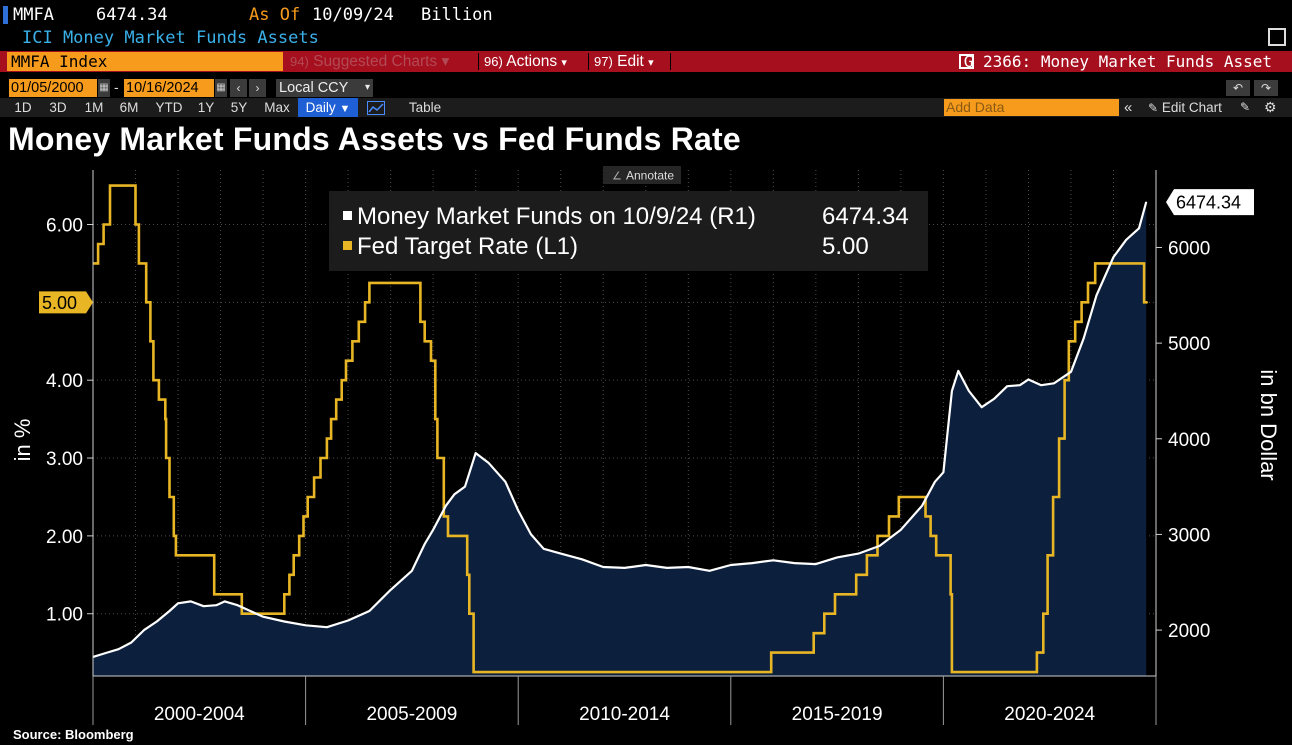  Describe the element at coordinates (603, 61) in the screenshot. I see `edit-number: 97)` at that location.